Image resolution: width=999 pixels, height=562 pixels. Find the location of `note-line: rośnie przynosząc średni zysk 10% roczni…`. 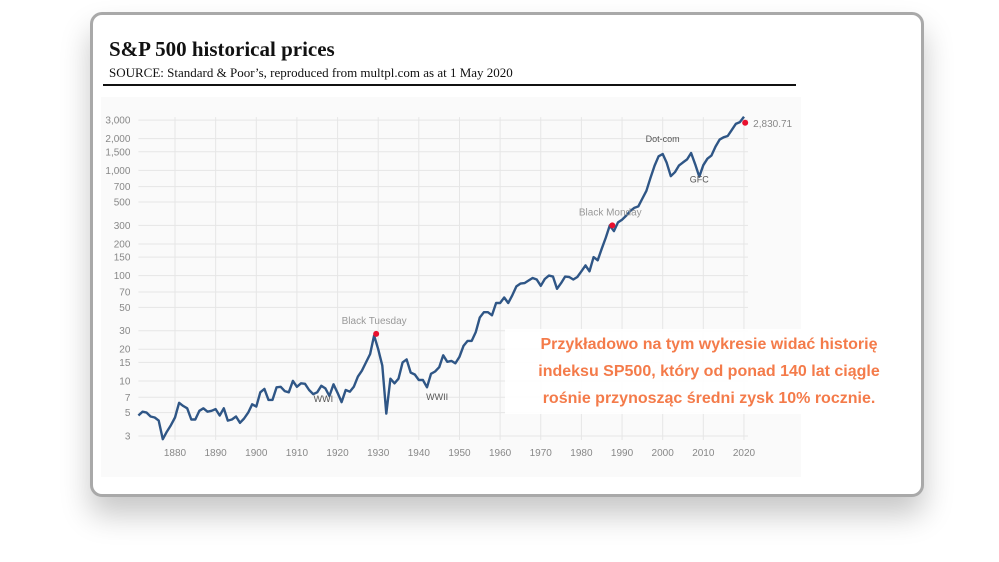

note-line: rośnie przynosząc średni zysk 10% roczni… is located at coordinates (709, 398).